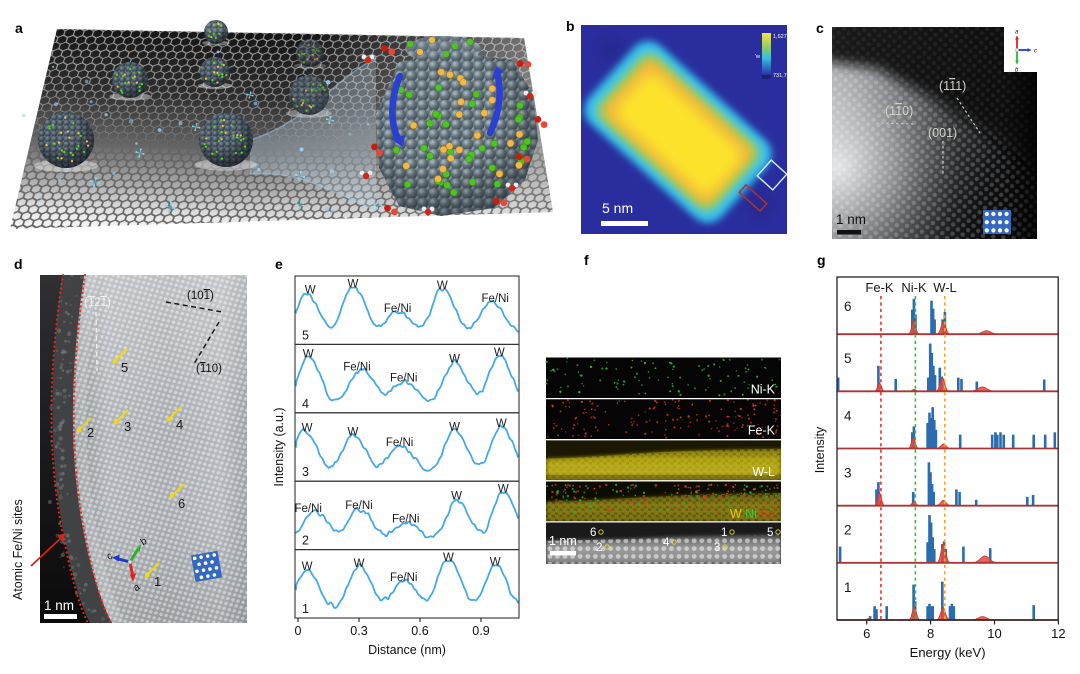 Image resolution: width=1080 pixels, height=674 pixels. I want to click on svg-text: 0.3, so click(358, 631).